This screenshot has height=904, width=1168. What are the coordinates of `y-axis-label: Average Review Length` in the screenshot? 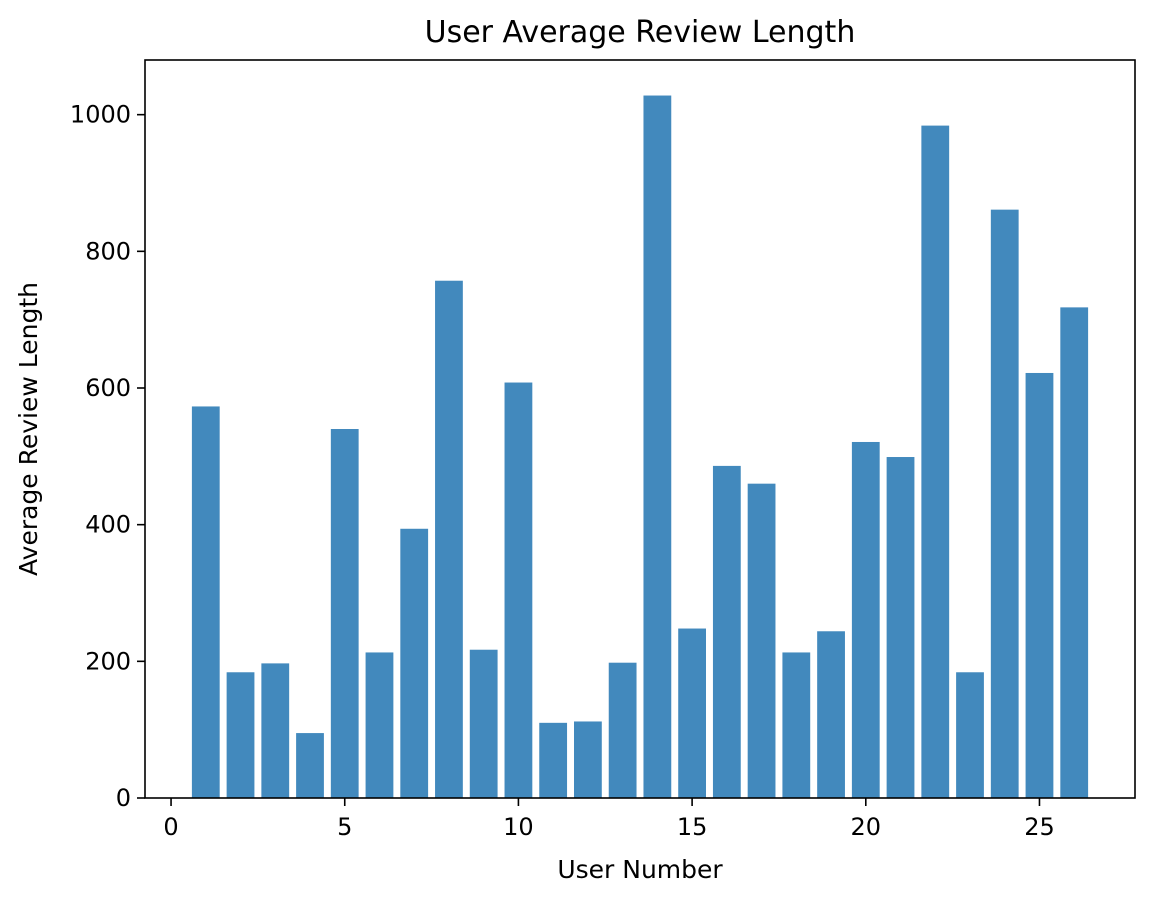 It's located at (28, 429).